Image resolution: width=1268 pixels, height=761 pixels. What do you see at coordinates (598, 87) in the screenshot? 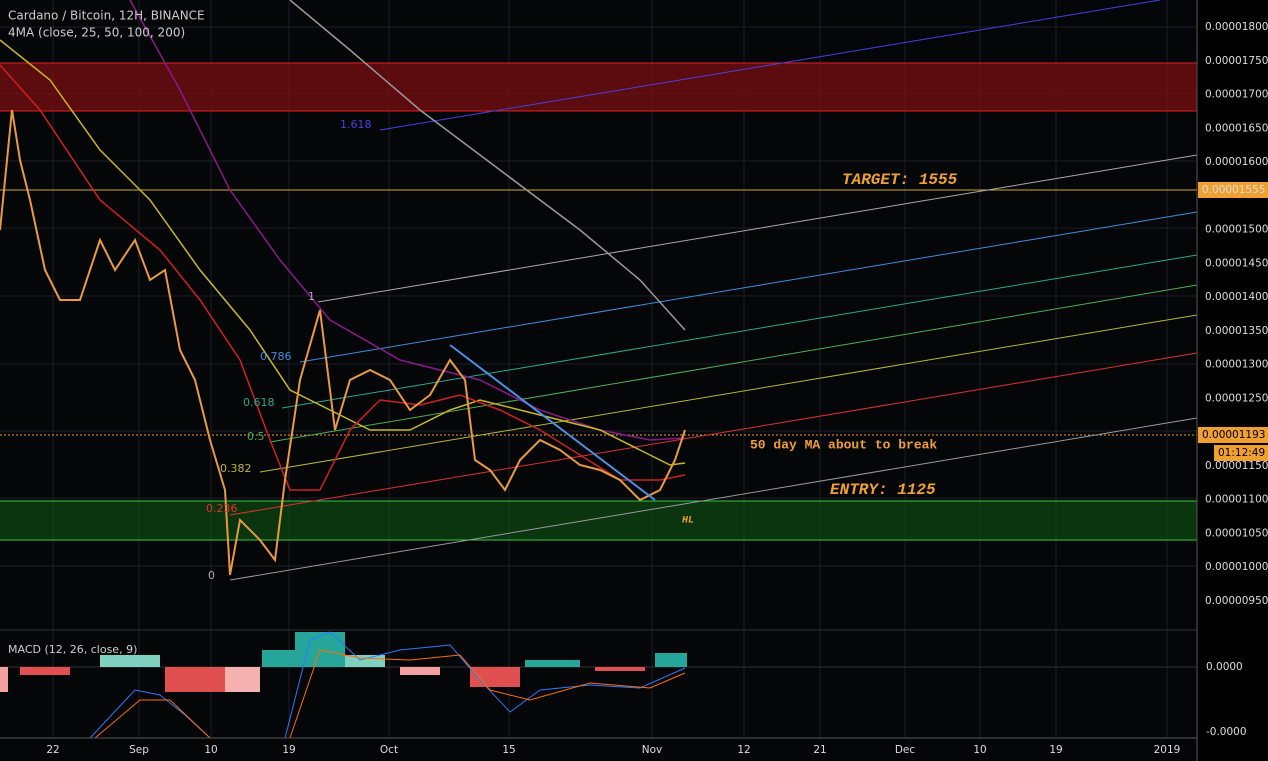
I see `resistance-zone` at bounding box center [598, 87].